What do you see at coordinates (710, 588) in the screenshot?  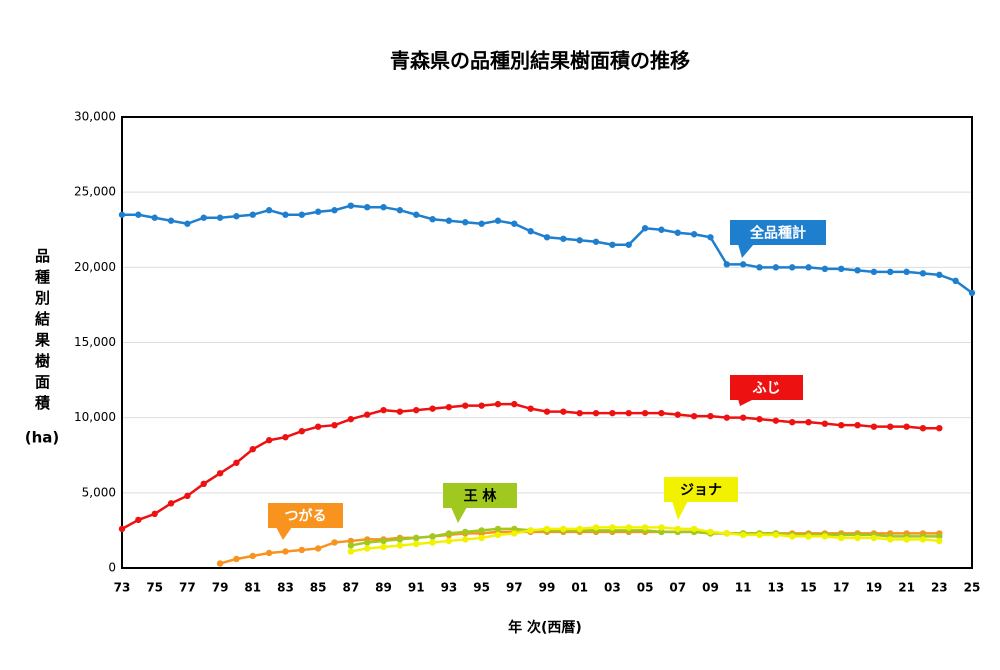 I see `x-tick-label: 09` at bounding box center [710, 588].